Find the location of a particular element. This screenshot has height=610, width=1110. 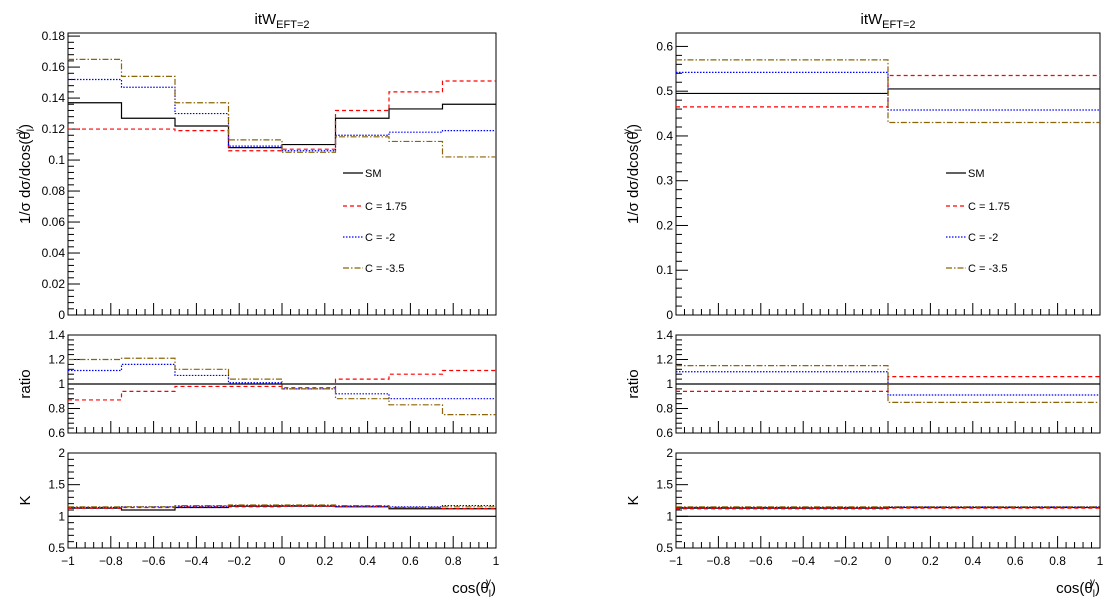

y-axis-label: ratio is located at coordinates (25, 383).